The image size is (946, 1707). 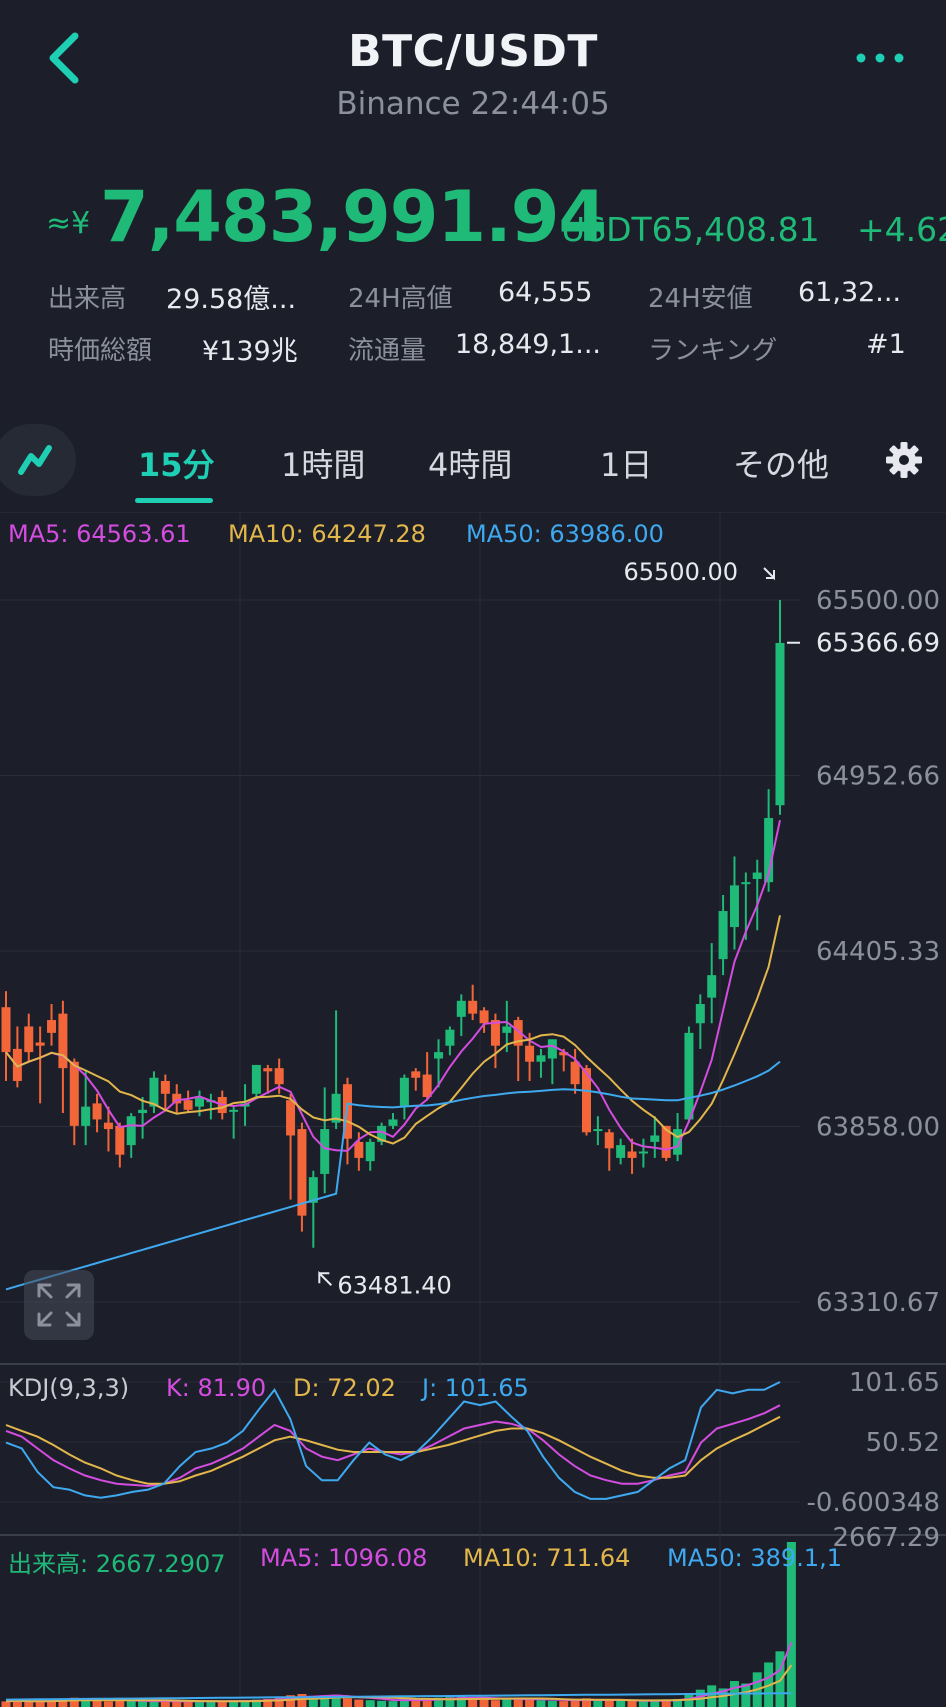 What do you see at coordinates (353, 217) in the screenshot?
I see `price-jpy: 7,483,991.94` at bounding box center [353, 217].